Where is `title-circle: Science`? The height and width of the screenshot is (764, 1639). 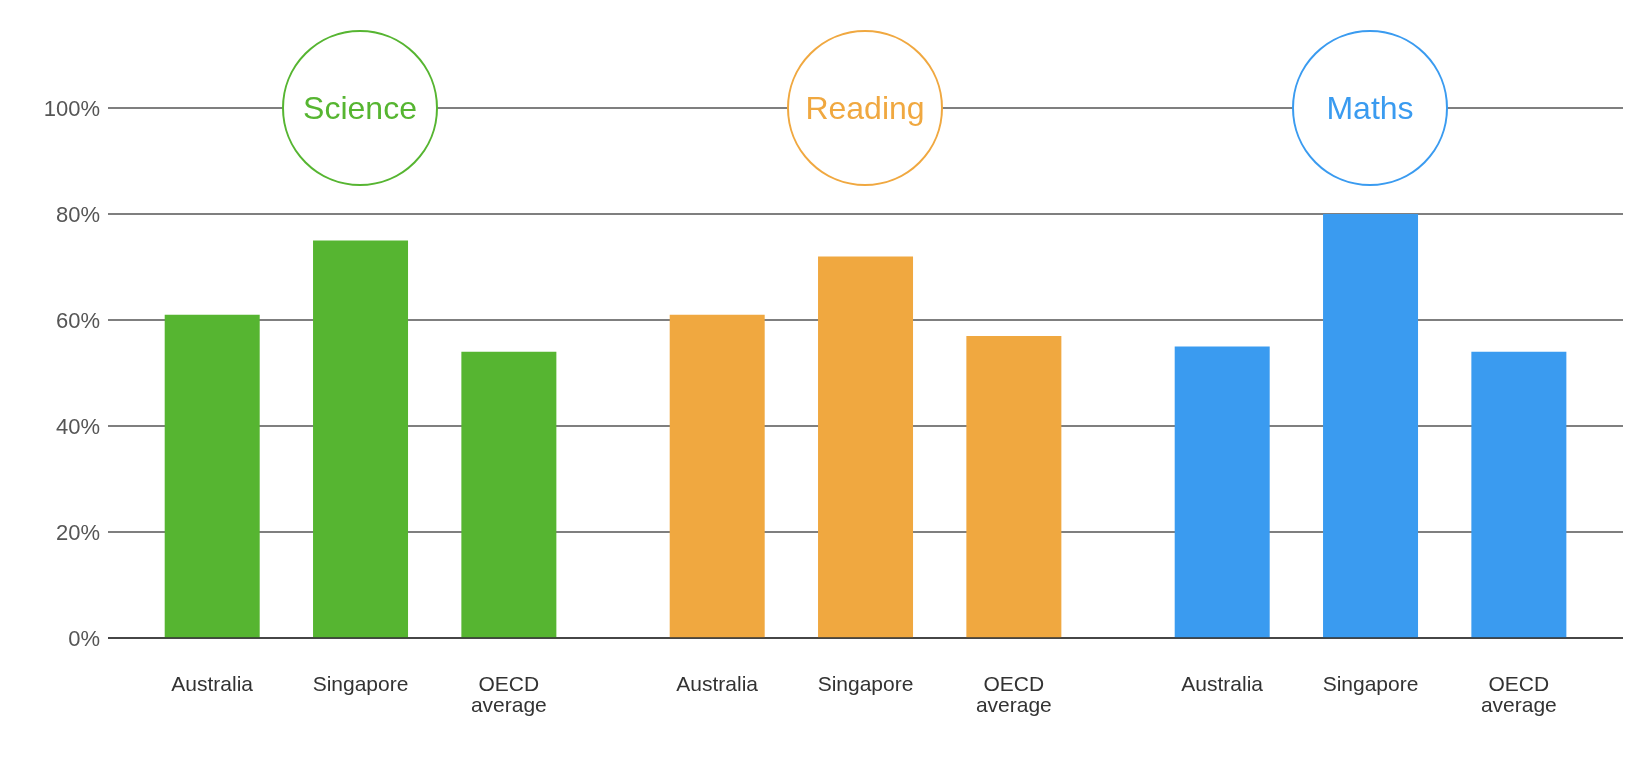 title-circle: Science is located at coordinates (360, 108).